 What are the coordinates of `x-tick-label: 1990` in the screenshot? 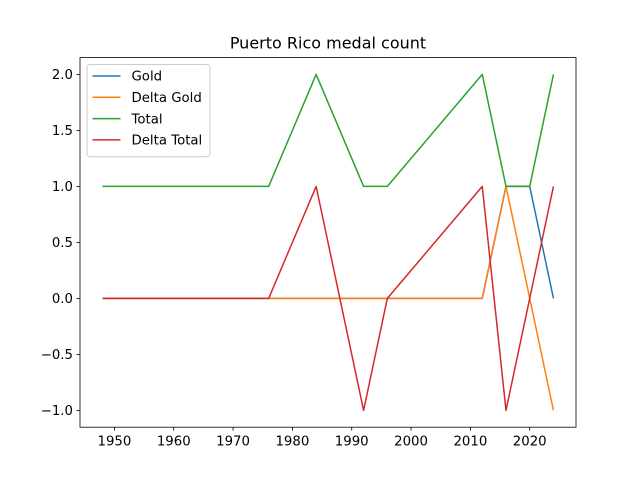 It's located at (352, 442).